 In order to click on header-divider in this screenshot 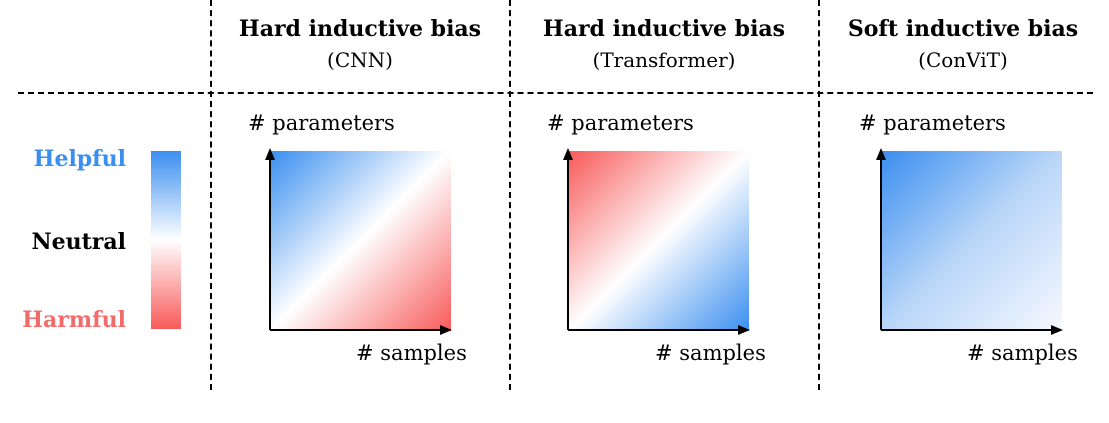, I will do `click(555, 93)`.